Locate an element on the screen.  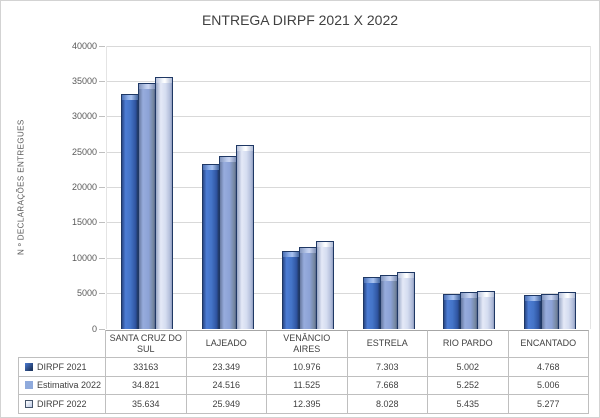
value-cell: 5.002 is located at coordinates (468, 367).